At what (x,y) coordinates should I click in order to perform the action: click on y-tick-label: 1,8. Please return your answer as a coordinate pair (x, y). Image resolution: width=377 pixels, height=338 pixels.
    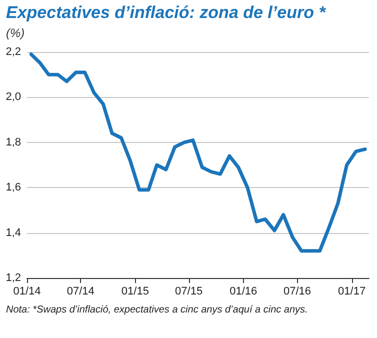
    Looking at the image, I should click on (13, 142).